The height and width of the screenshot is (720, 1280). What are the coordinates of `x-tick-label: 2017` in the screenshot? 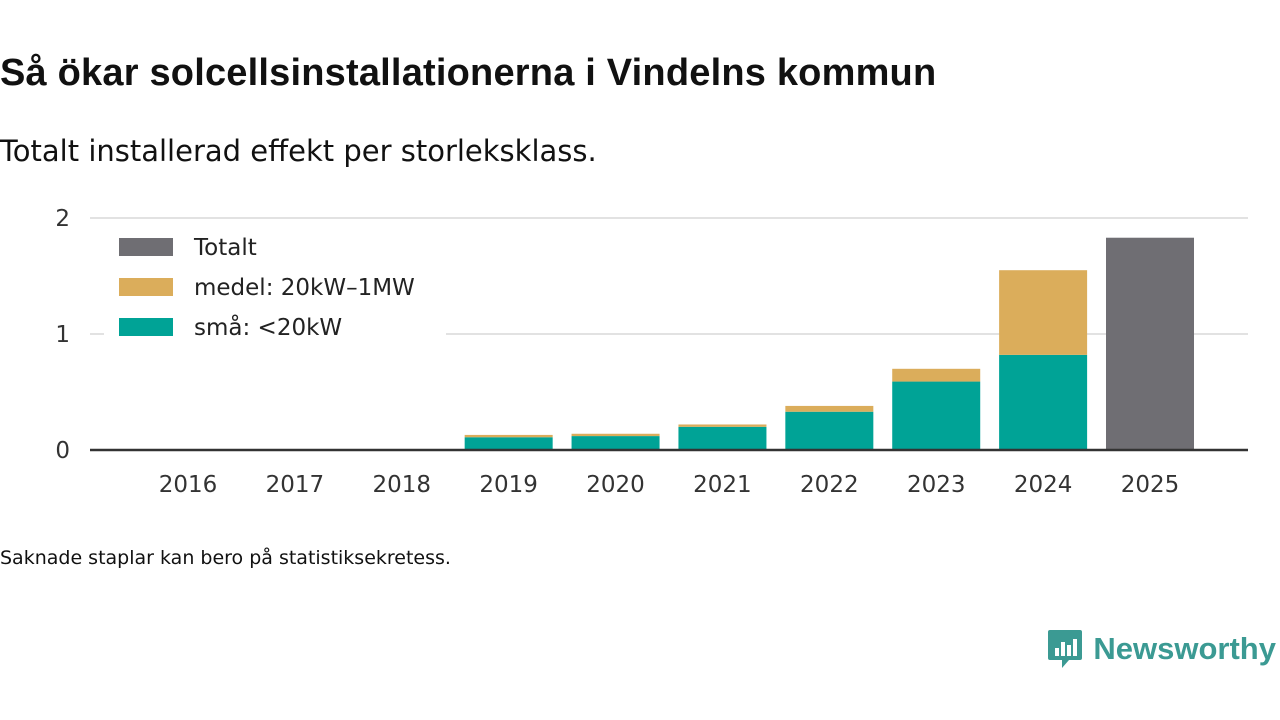 It's located at (295, 485).